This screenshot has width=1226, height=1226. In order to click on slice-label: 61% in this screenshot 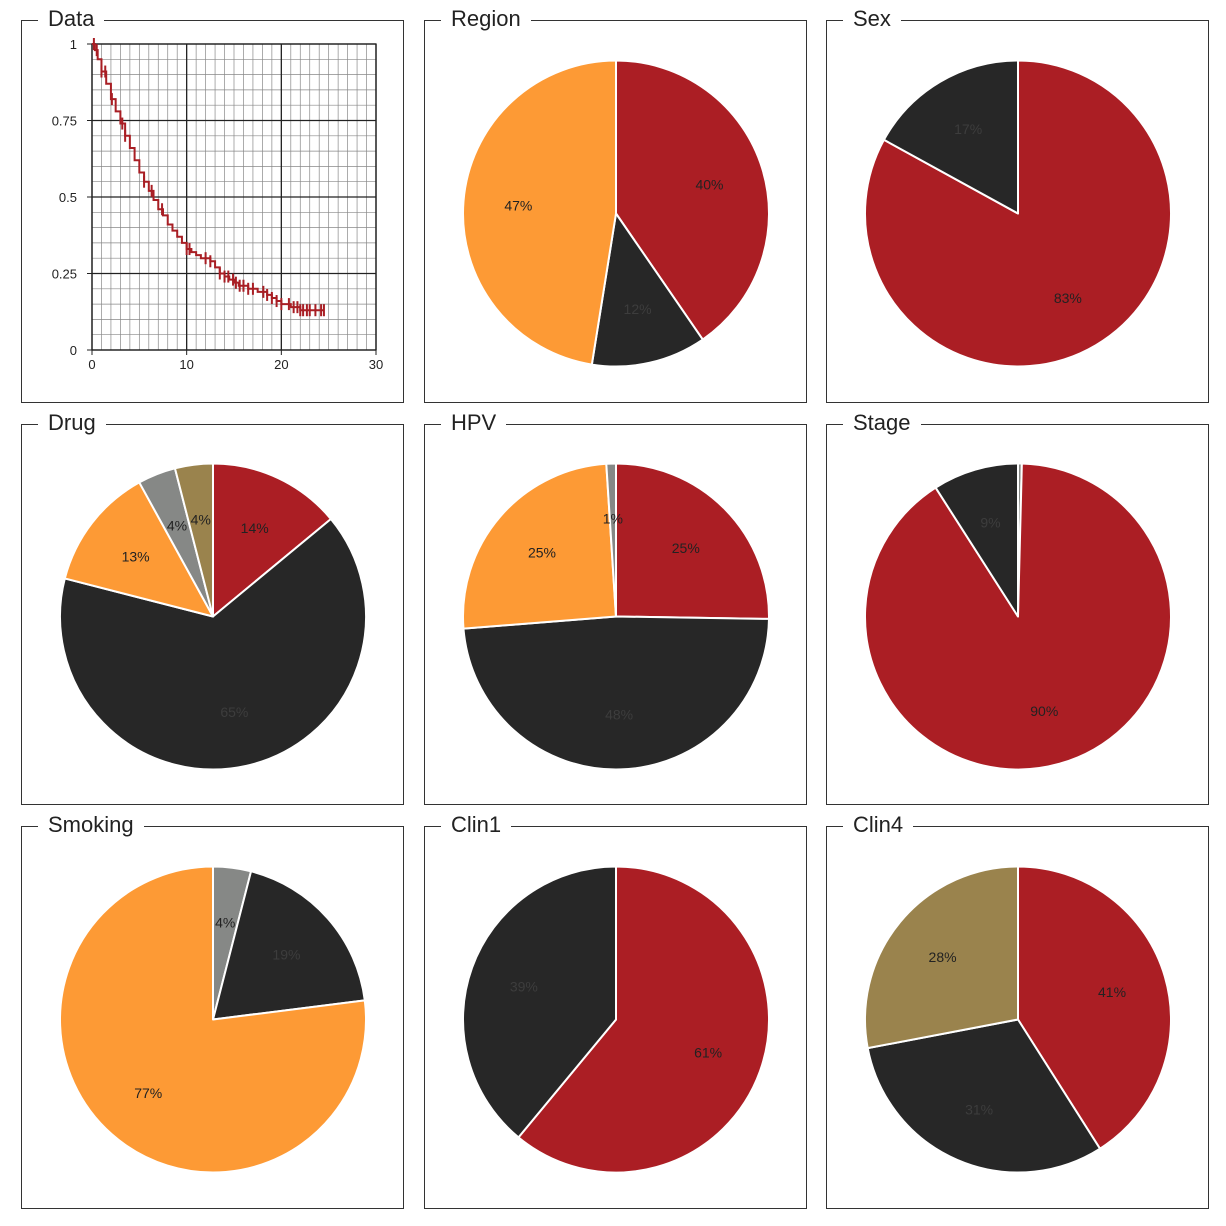, I will do `click(708, 1053)`.